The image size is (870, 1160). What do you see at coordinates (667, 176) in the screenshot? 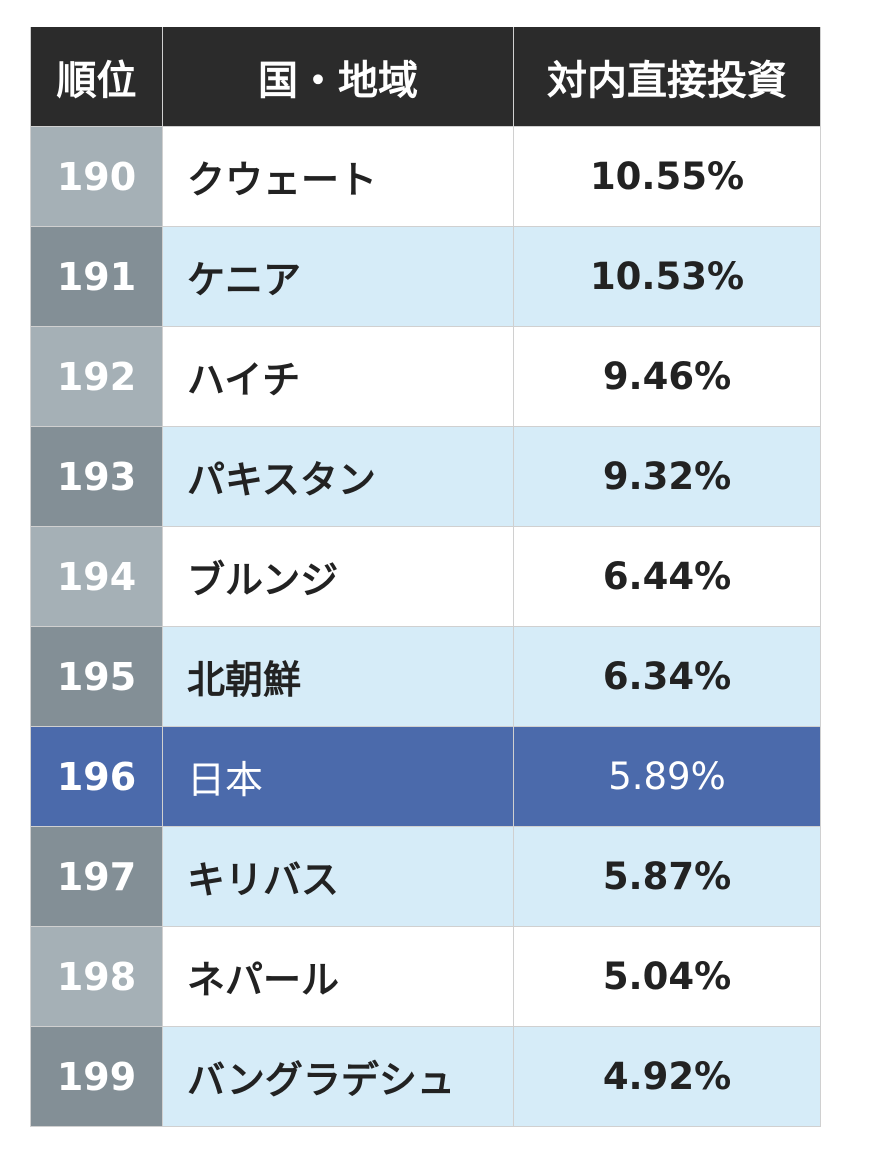
I see `value-cell: 10.55%` at bounding box center [667, 176].